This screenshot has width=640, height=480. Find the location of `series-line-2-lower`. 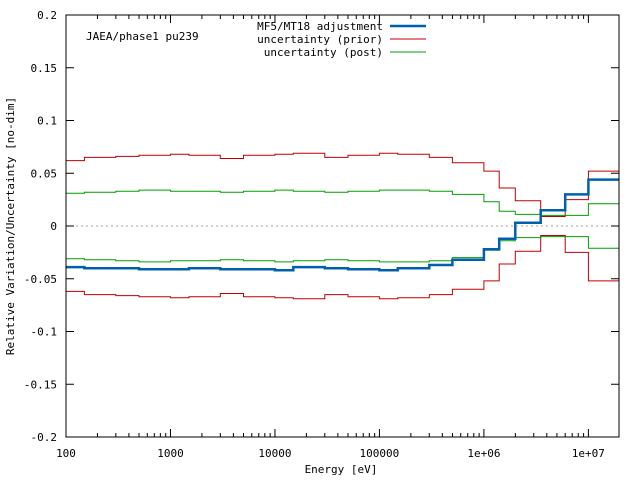

series-line-2-lower is located at coordinates (342, 249).